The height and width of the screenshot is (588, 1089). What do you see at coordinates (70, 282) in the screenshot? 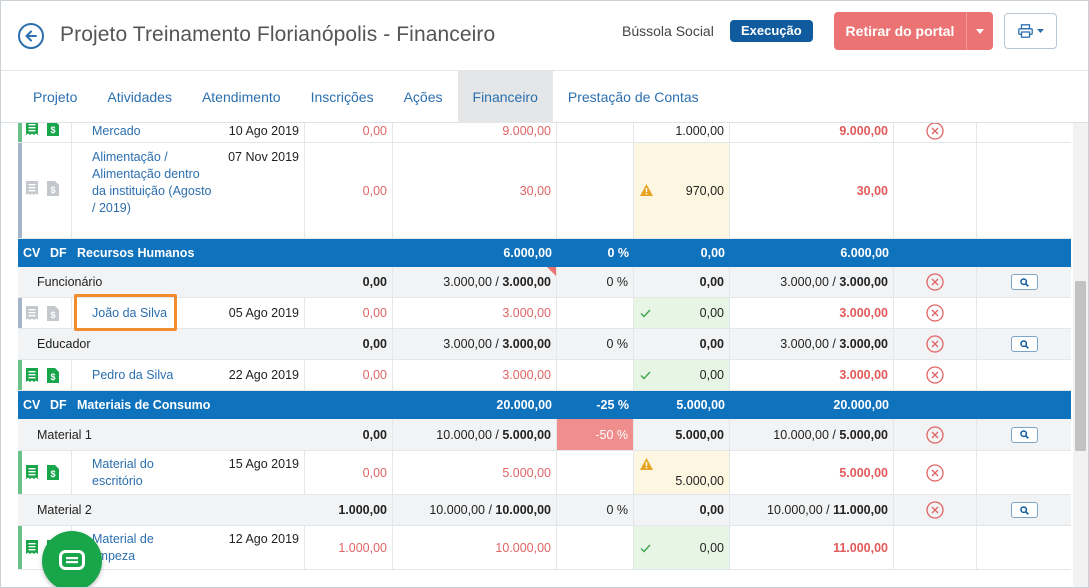
I see `group-name: Funcionário` at bounding box center [70, 282].